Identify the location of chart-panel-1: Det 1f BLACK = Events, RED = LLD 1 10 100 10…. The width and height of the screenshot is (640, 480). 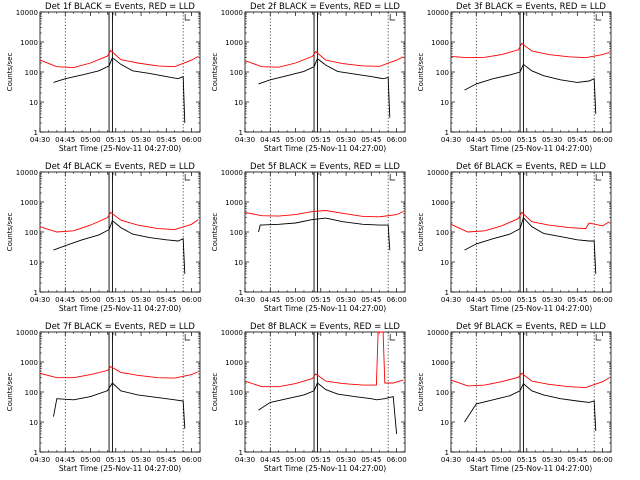
(104, 77).